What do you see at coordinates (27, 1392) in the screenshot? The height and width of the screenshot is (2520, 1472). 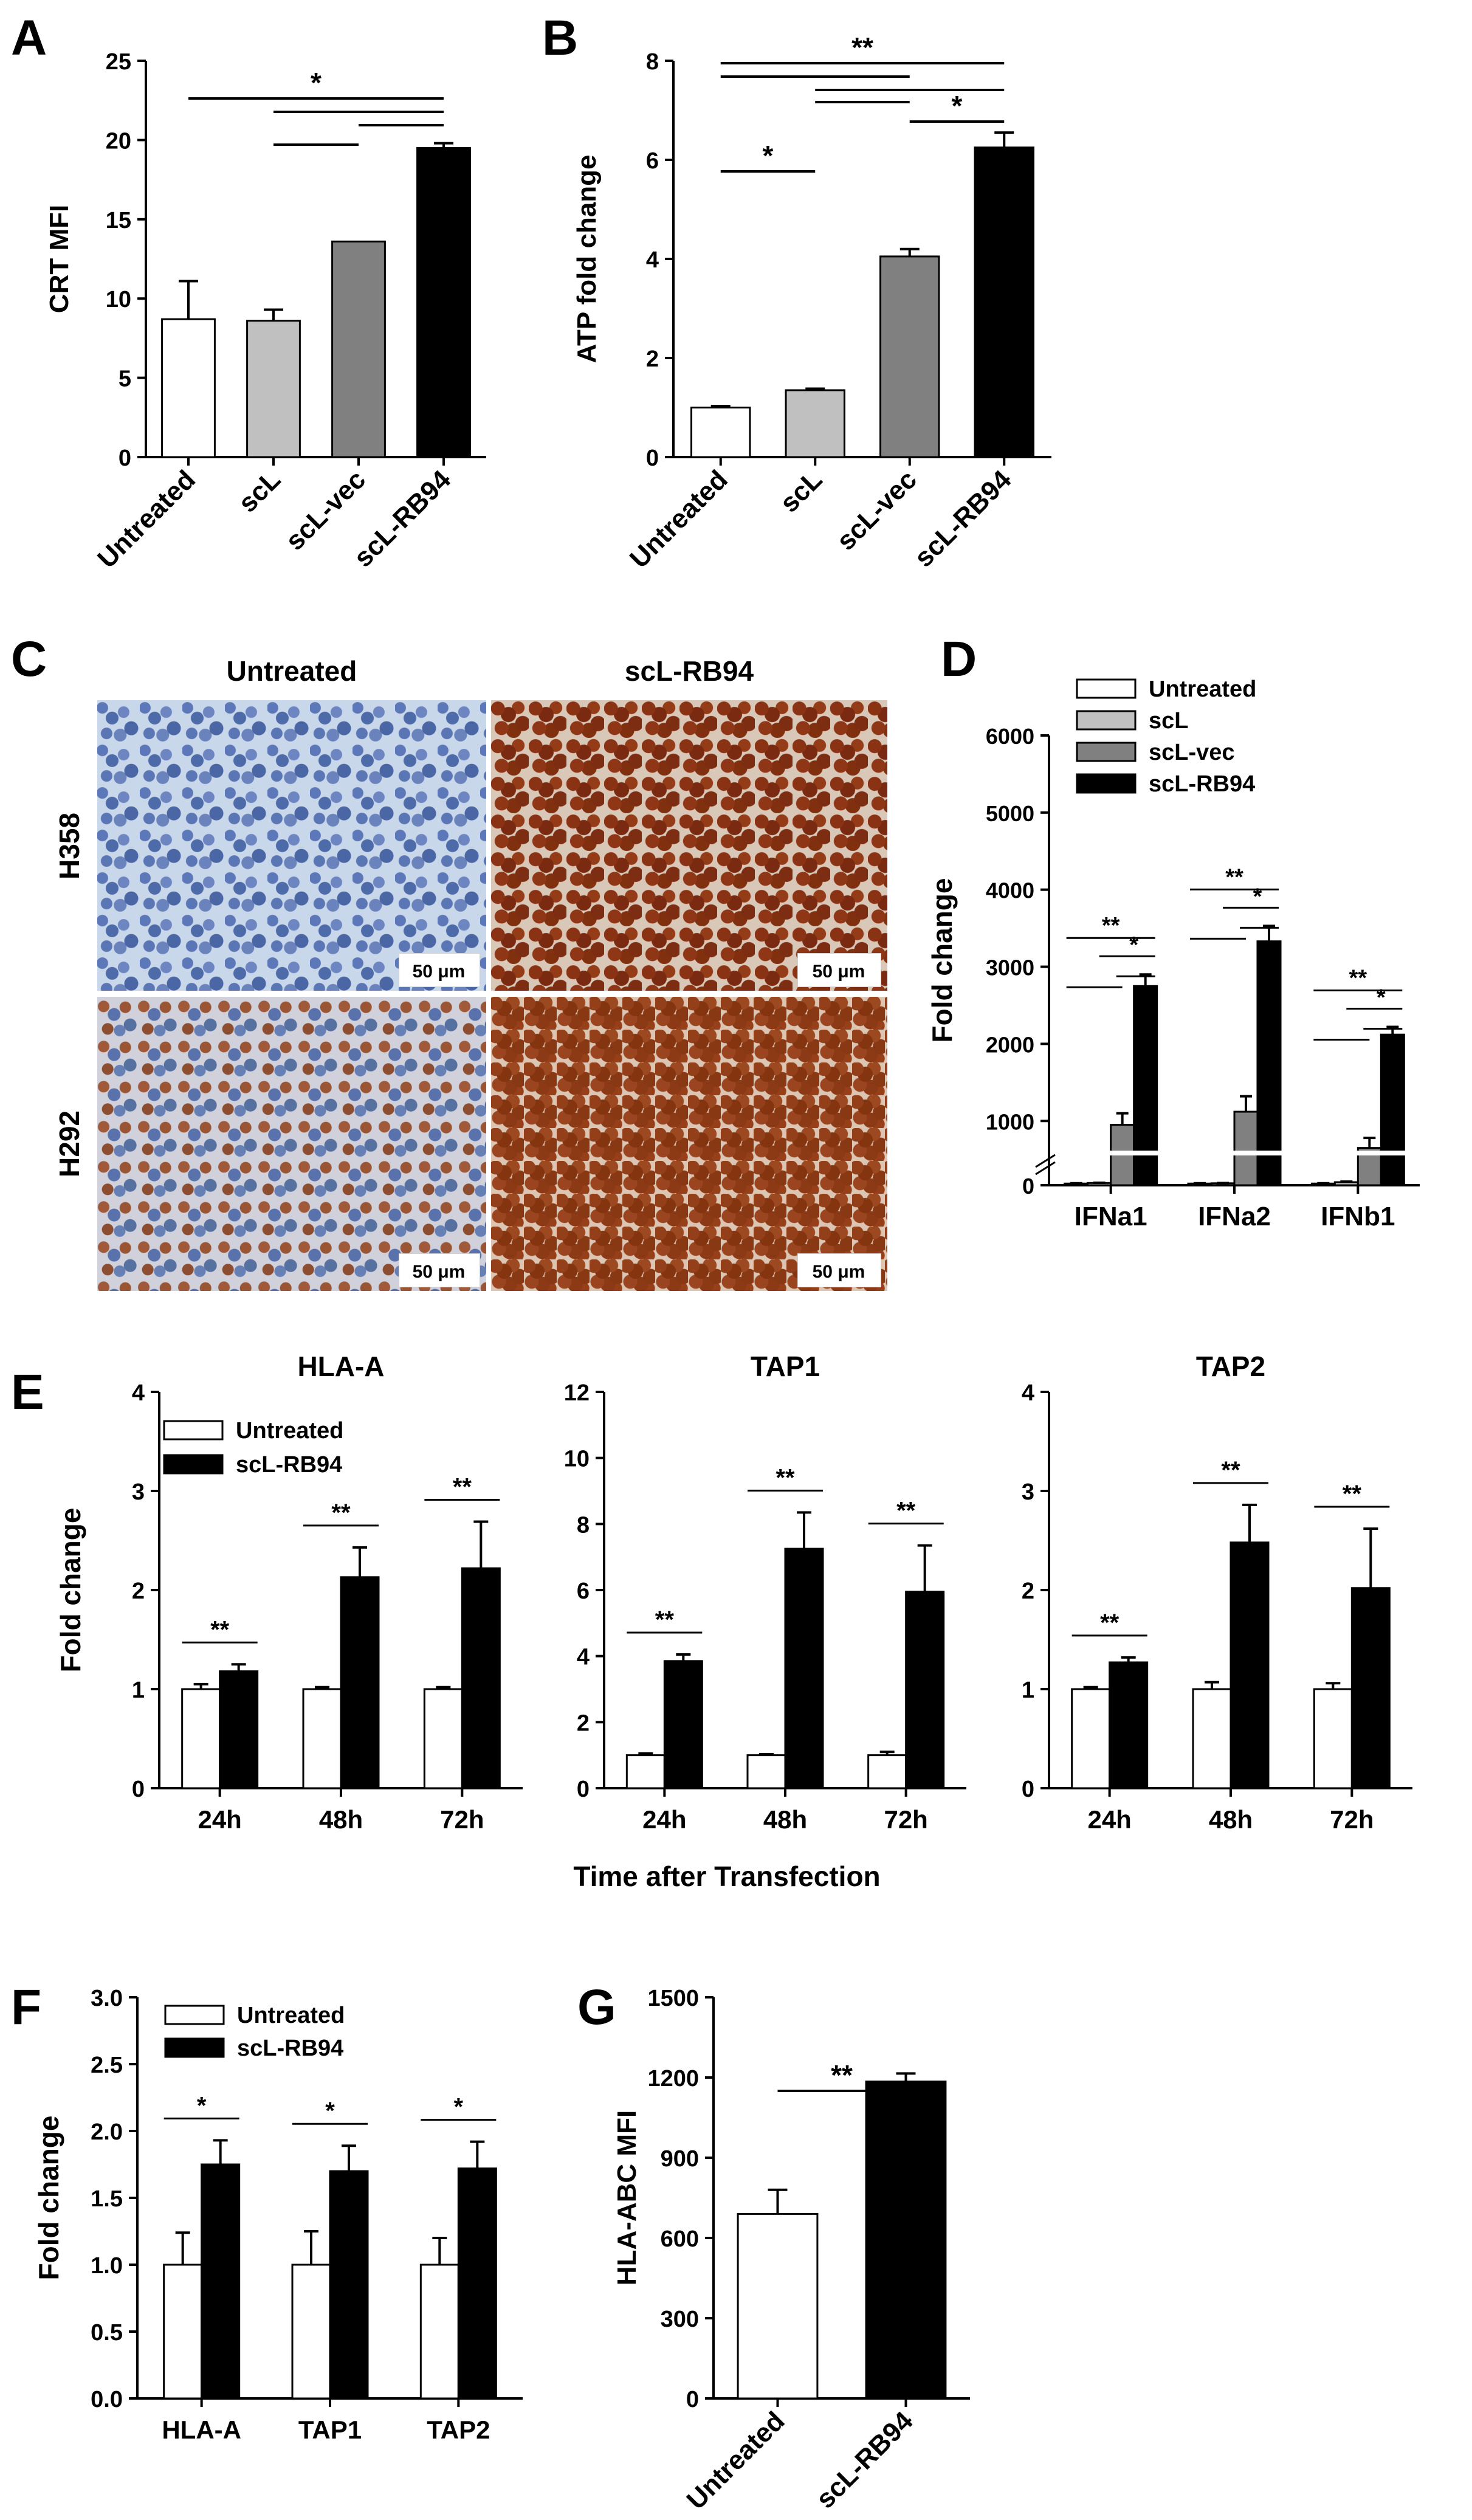 I see `panel-letter-e: E` at bounding box center [27, 1392].